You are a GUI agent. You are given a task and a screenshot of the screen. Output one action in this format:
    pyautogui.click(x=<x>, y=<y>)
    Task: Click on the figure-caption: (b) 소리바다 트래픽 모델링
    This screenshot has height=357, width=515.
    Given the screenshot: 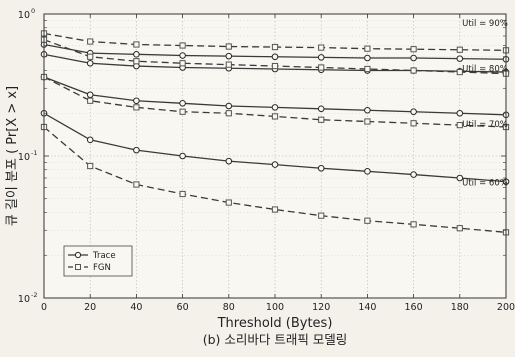 What is the action you would take?
    pyautogui.click(x=275, y=339)
    